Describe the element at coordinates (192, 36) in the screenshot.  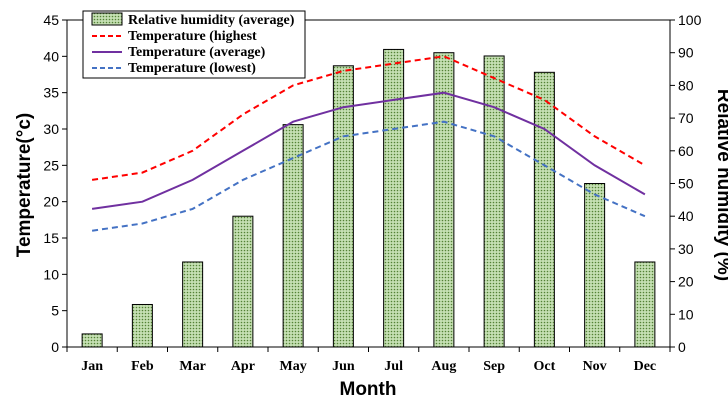
I see `legend-label-temp-highest: Temperature (highest` at that location.